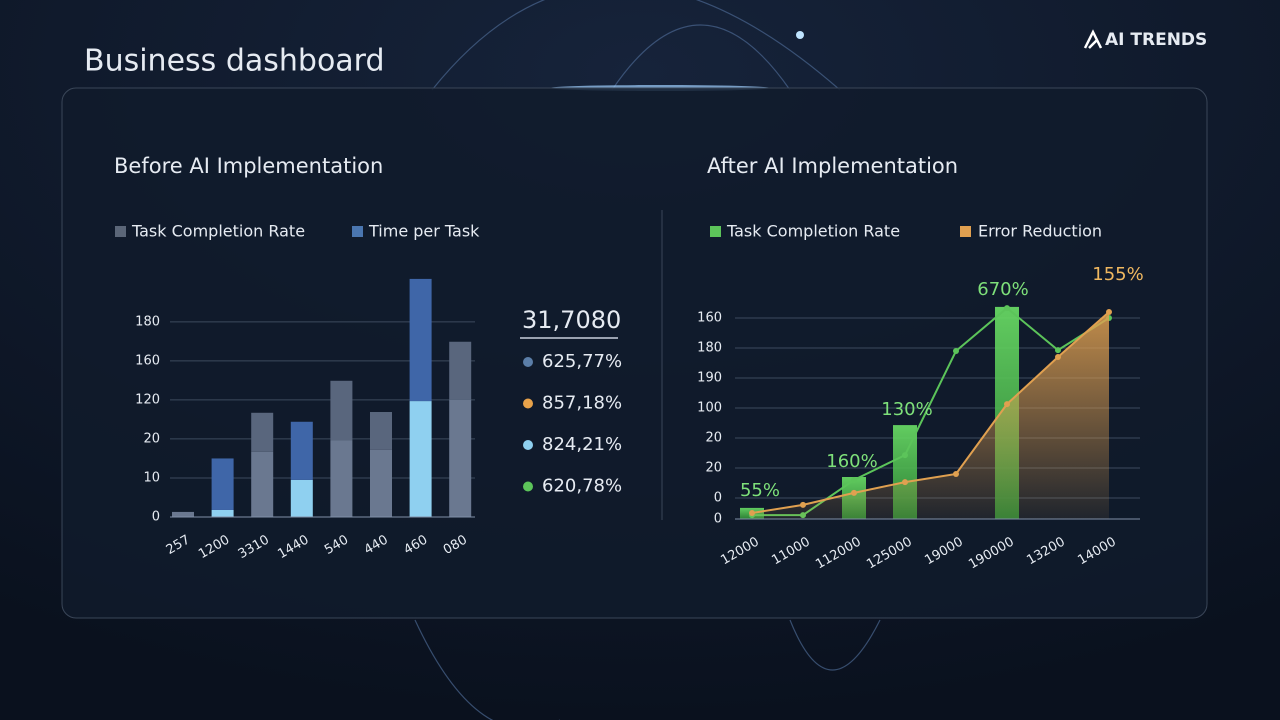 This screenshot has width=1280, height=720. I want to click on glow, so click(800, 35).